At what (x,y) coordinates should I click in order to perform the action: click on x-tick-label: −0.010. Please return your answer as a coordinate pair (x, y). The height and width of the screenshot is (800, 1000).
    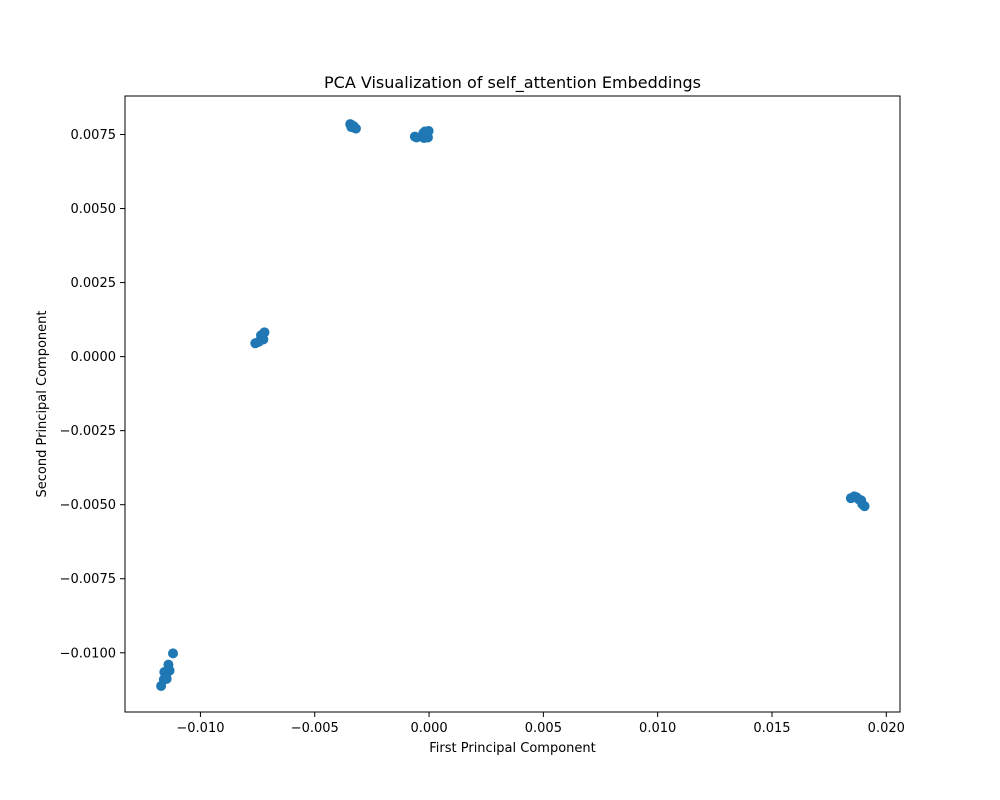
    Looking at the image, I should click on (200, 728).